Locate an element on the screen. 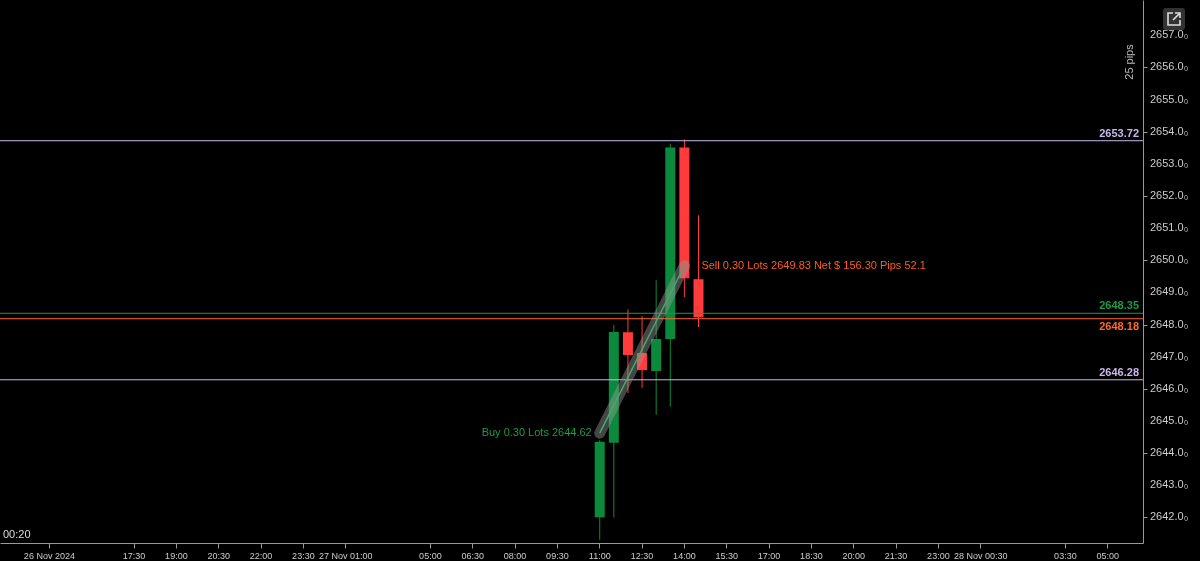 The image size is (1200, 561). x-tick-label: 14:00 is located at coordinates (684, 555).